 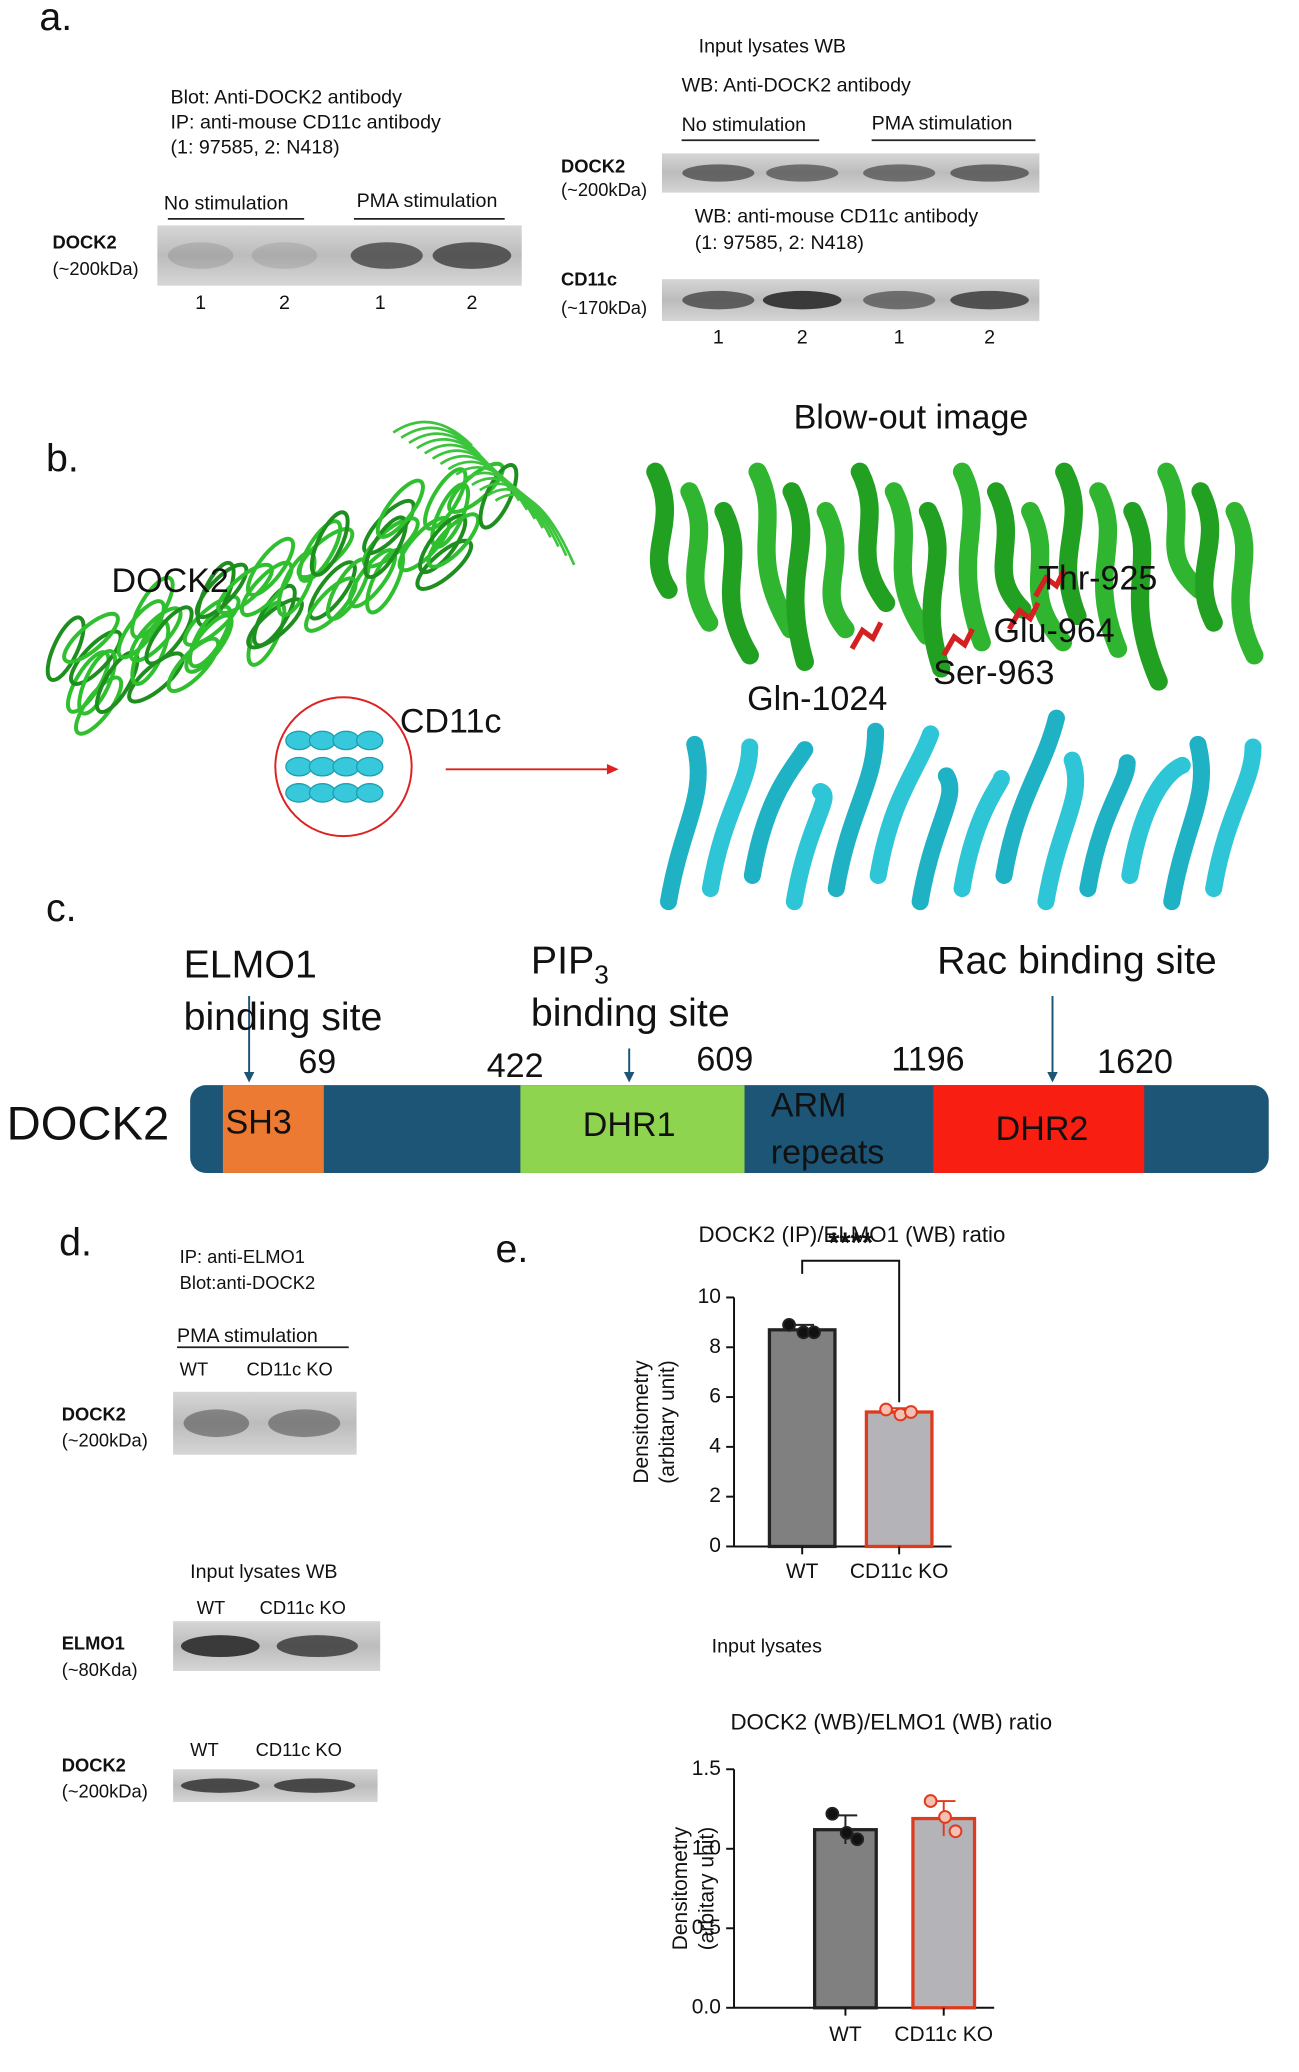 What do you see at coordinates (604, 189) in the screenshot?
I see `band-size: (~200kDa)` at bounding box center [604, 189].